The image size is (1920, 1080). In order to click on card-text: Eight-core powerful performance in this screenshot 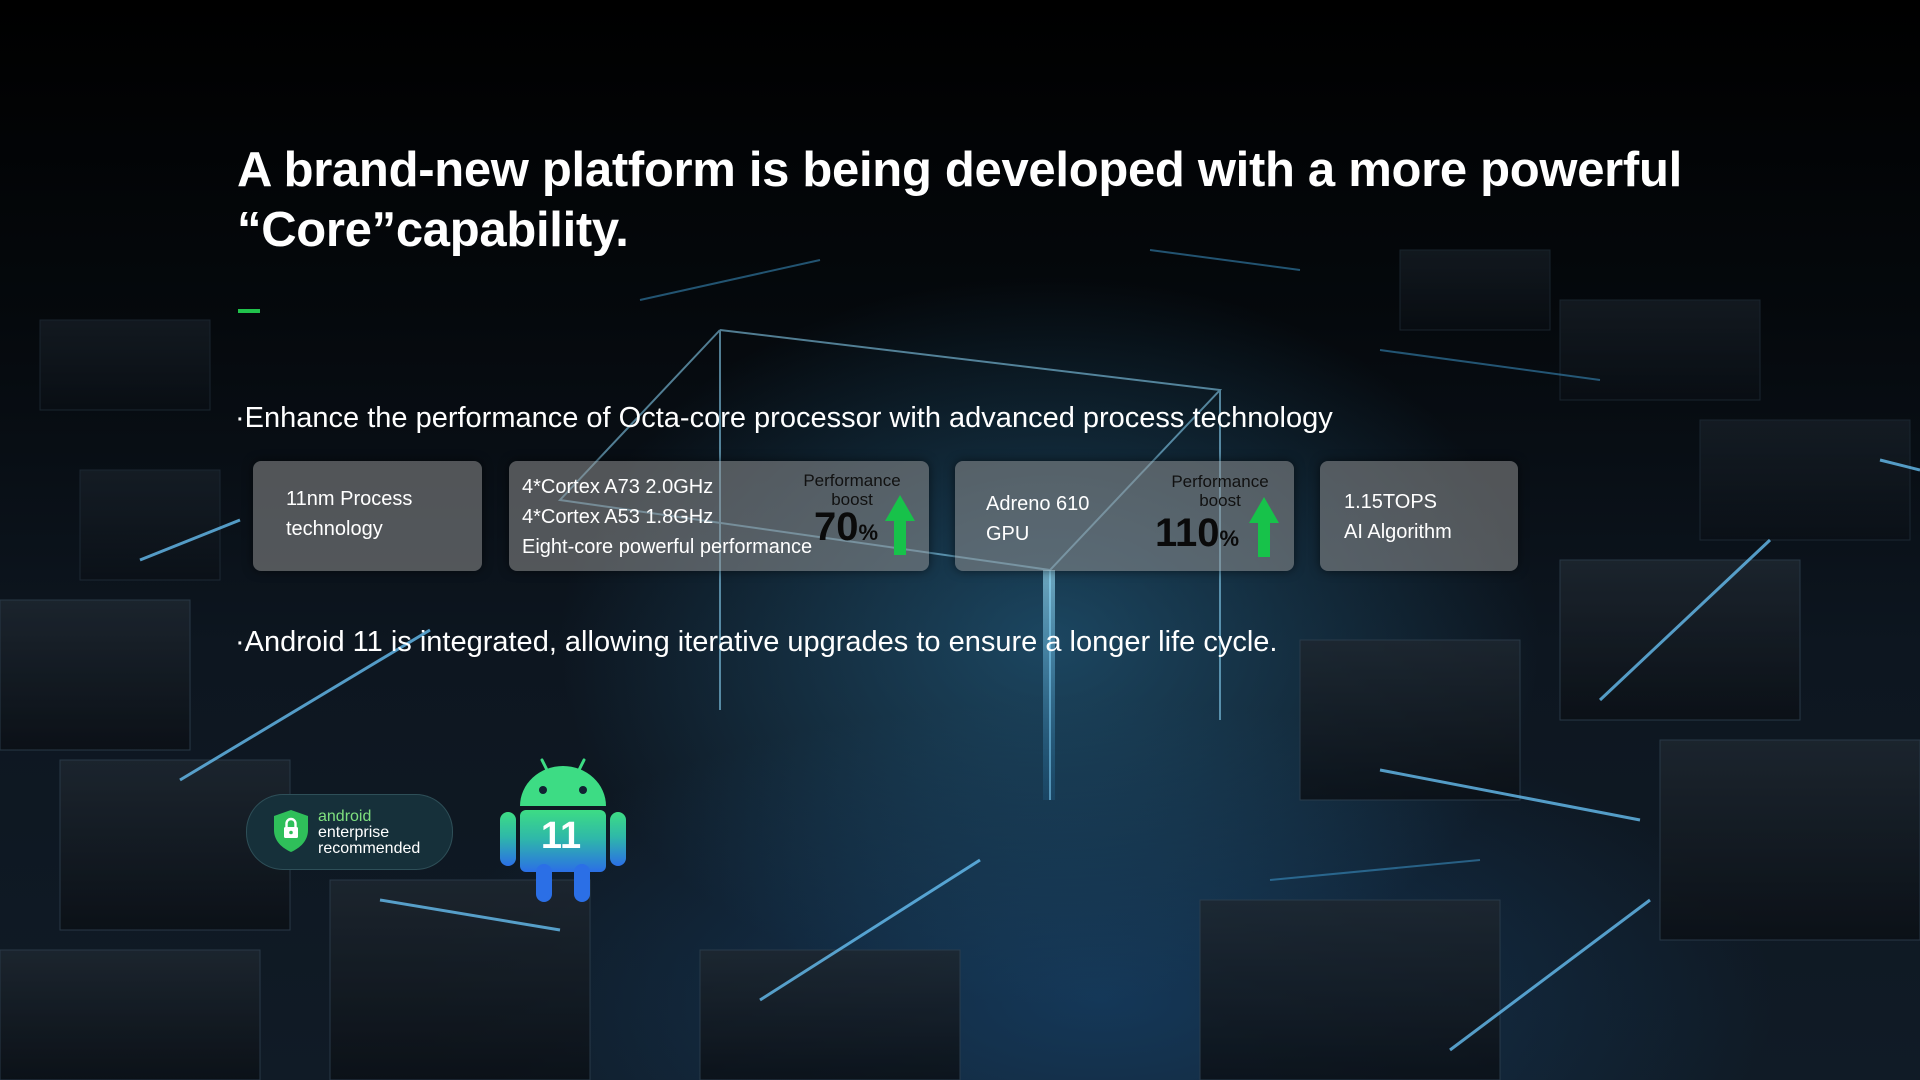, I will do `click(667, 547)`.